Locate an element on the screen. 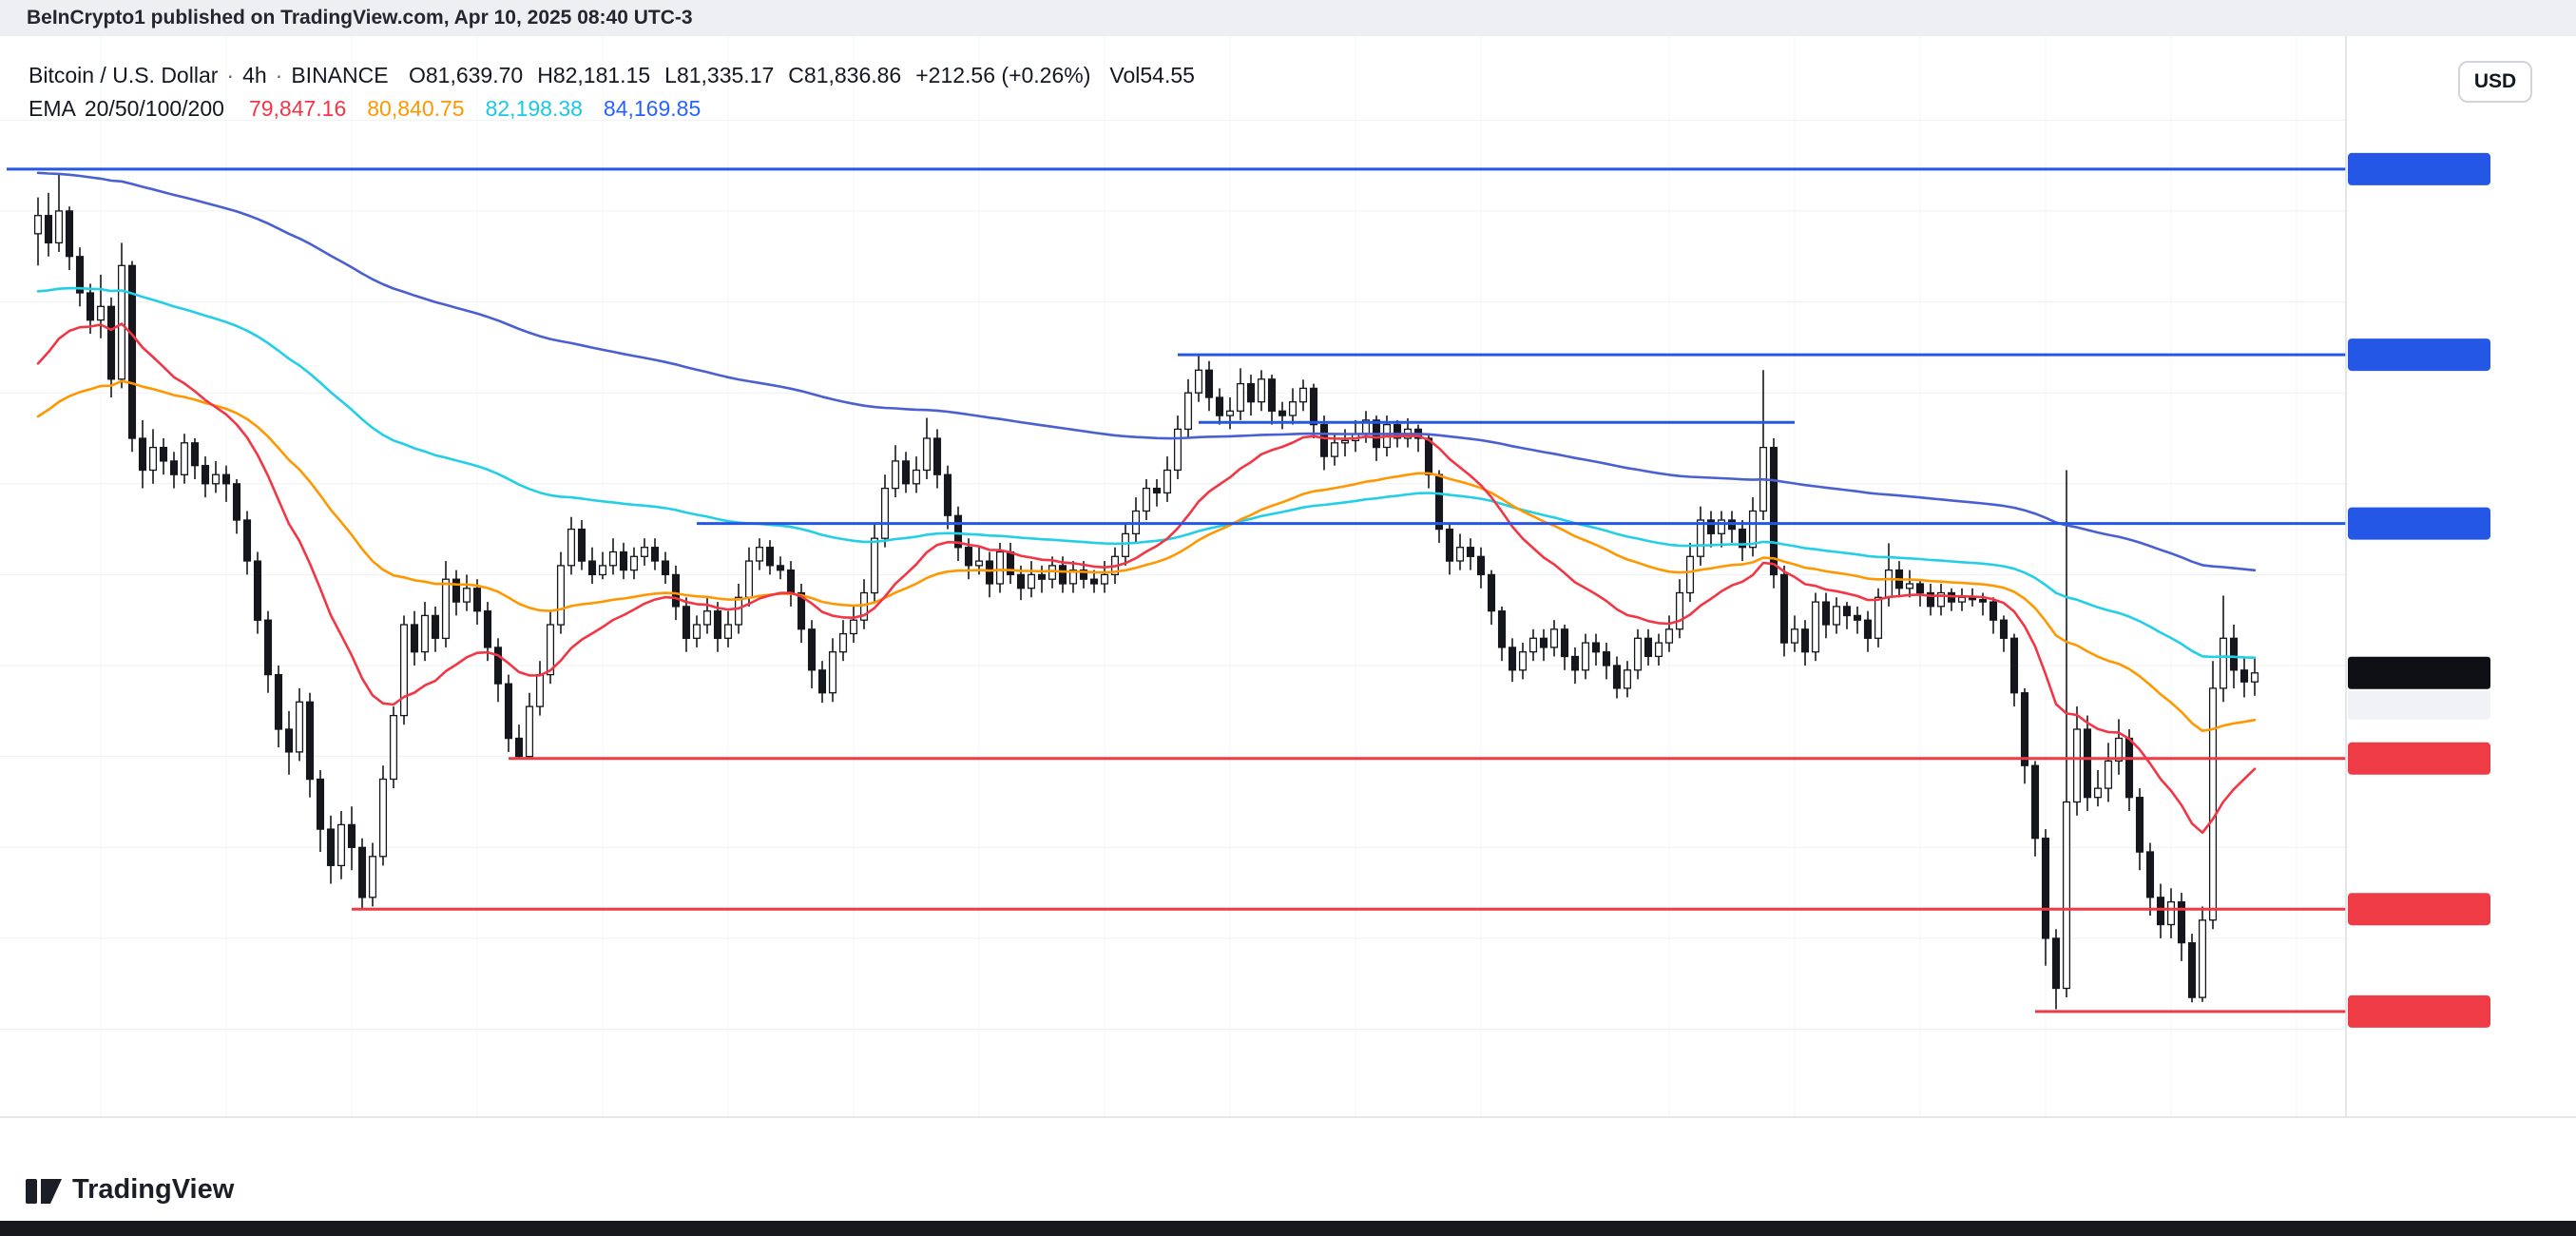 This screenshot has width=2576, height=1236. low-value: 81,335.17 is located at coordinates (726, 75).